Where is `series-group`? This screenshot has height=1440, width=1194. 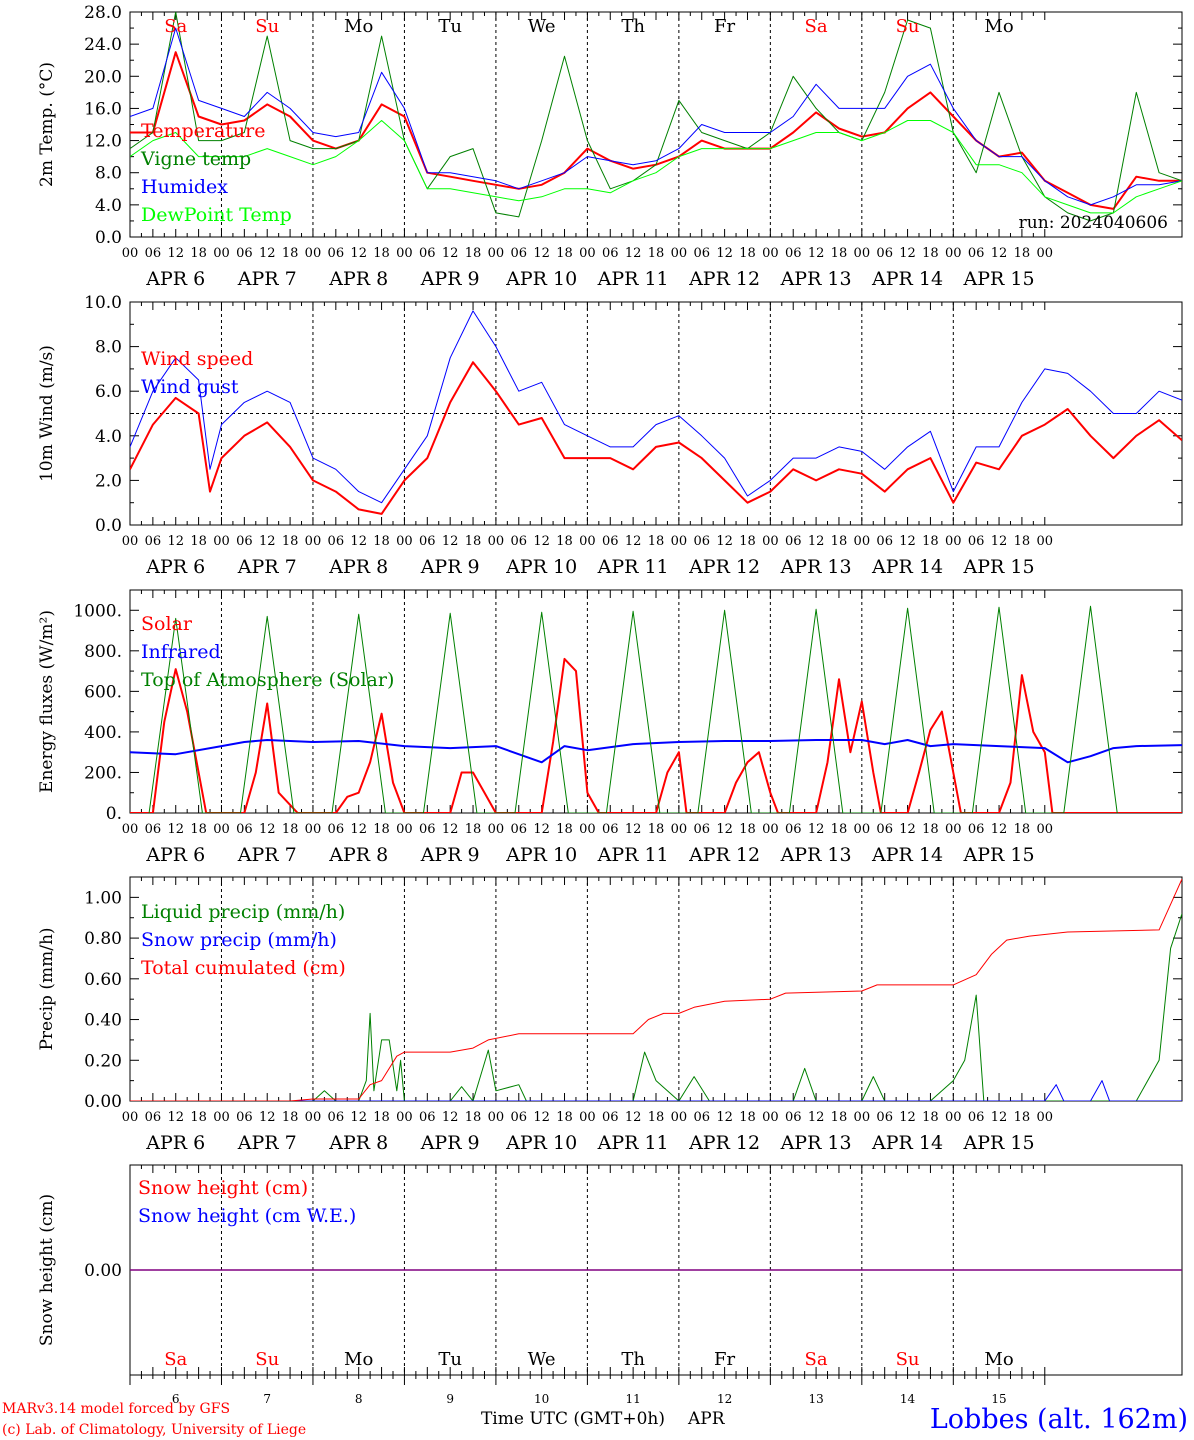 series-group is located at coordinates (656, 412).